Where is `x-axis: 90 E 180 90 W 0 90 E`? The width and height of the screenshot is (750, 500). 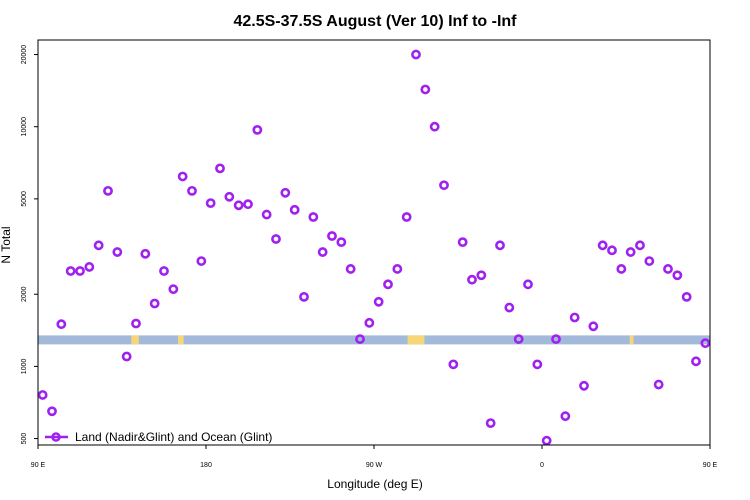
x-axis: 90 E 180 90 W 0 90 E is located at coordinates (374, 457).